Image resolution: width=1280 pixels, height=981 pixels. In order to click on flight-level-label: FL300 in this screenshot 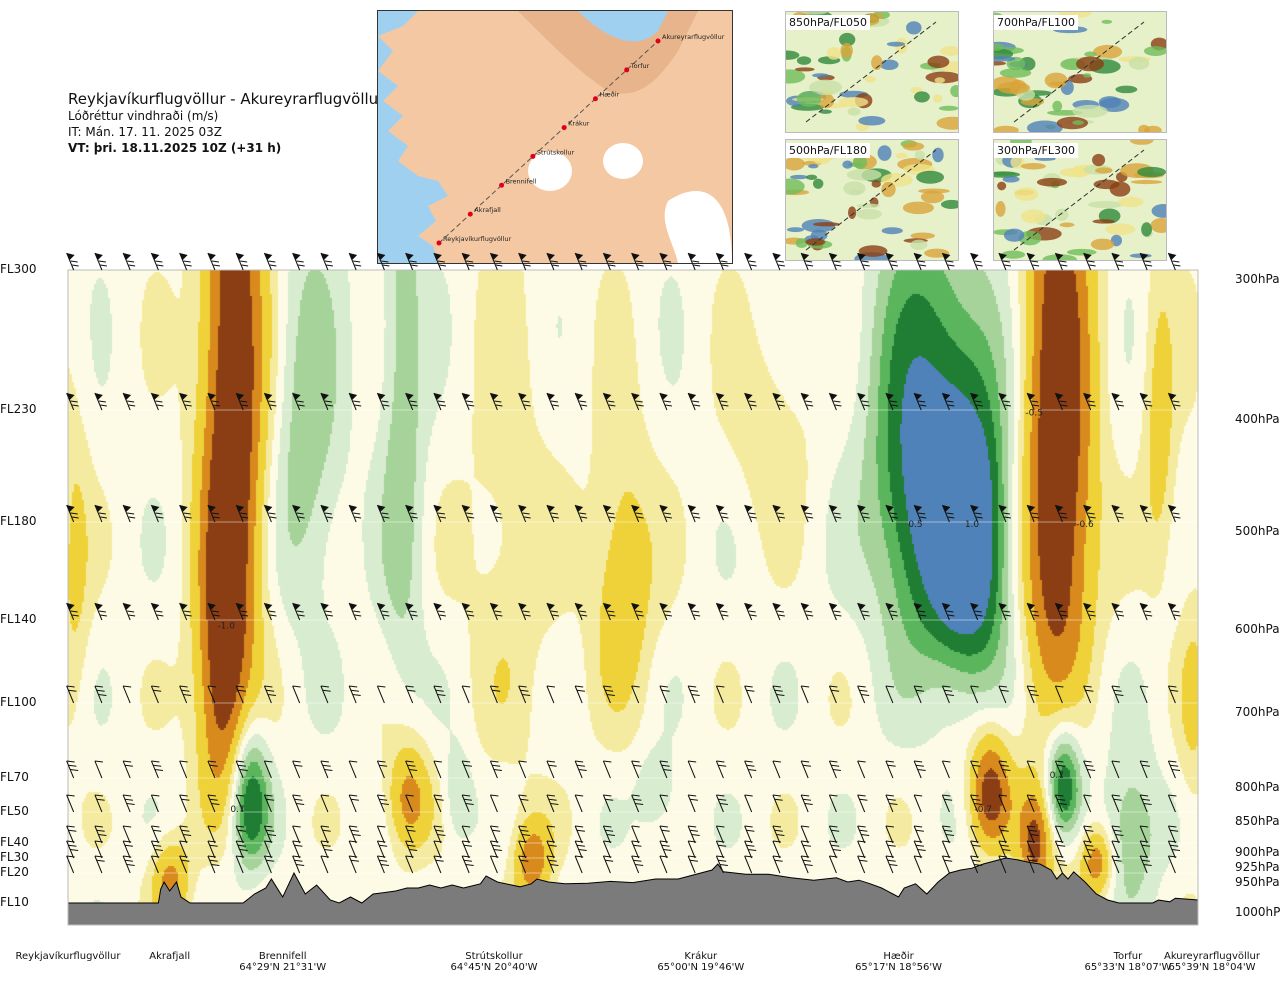, I will do `click(18, 269)`.